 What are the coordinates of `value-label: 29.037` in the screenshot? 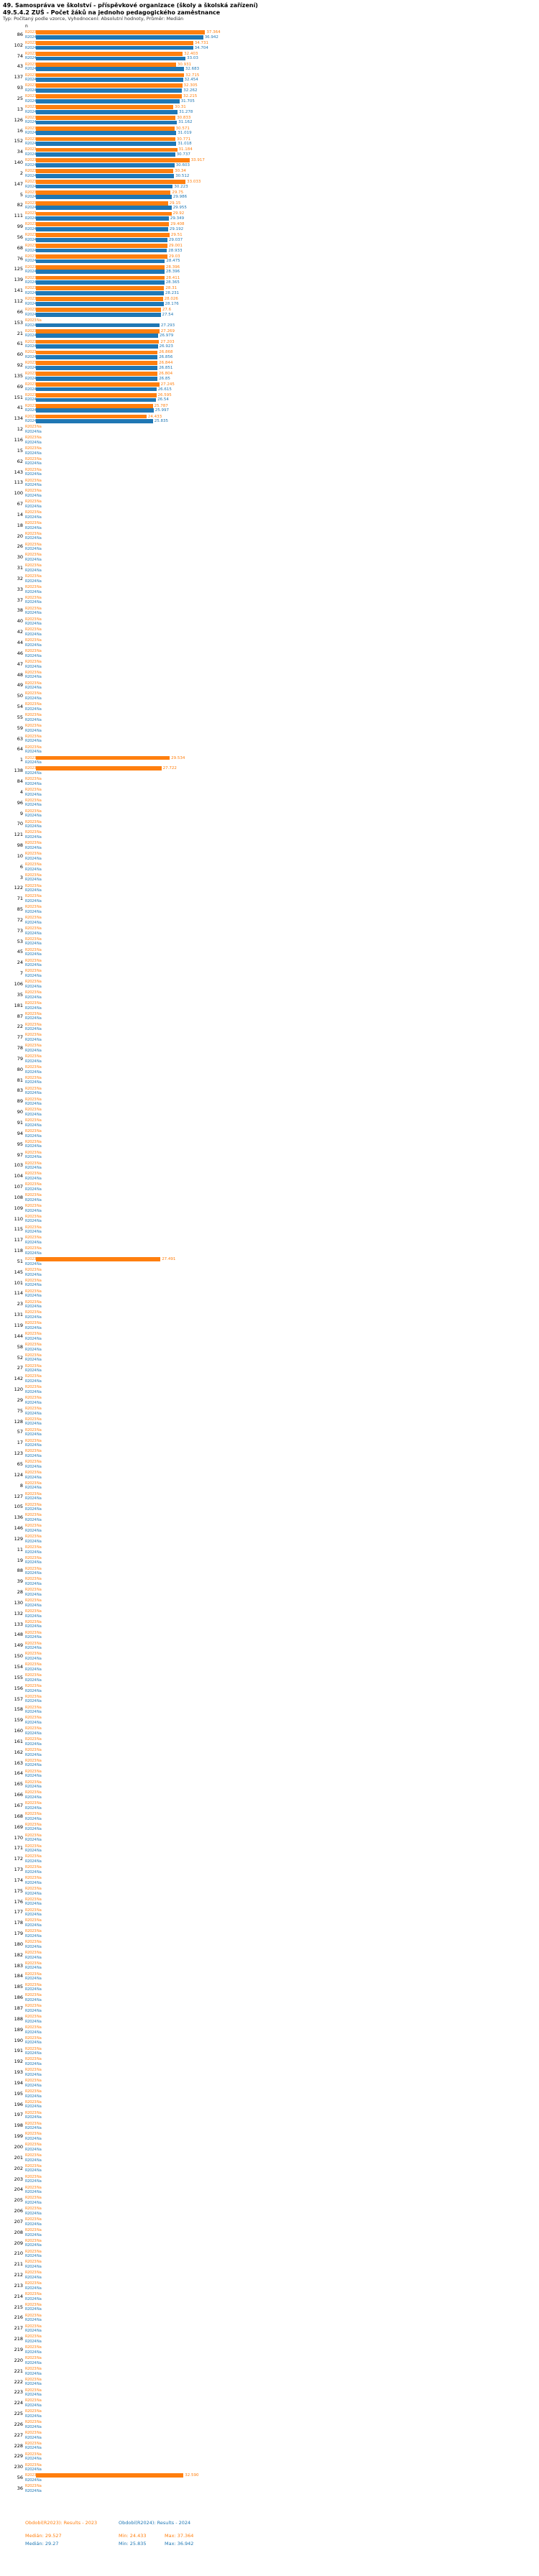 It's located at (175, 239).